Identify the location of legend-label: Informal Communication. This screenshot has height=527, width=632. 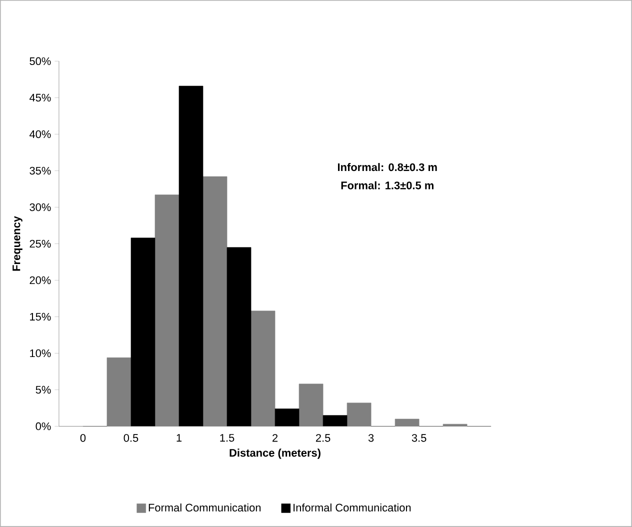
(352, 508).